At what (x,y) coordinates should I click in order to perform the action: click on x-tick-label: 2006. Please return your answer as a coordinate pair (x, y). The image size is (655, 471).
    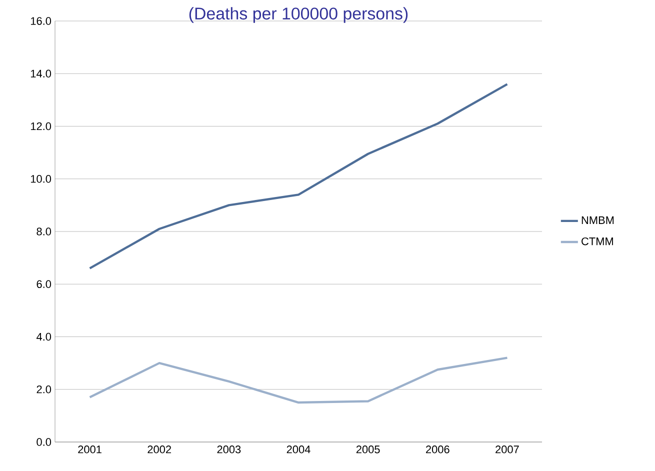
    Looking at the image, I should click on (438, 450).